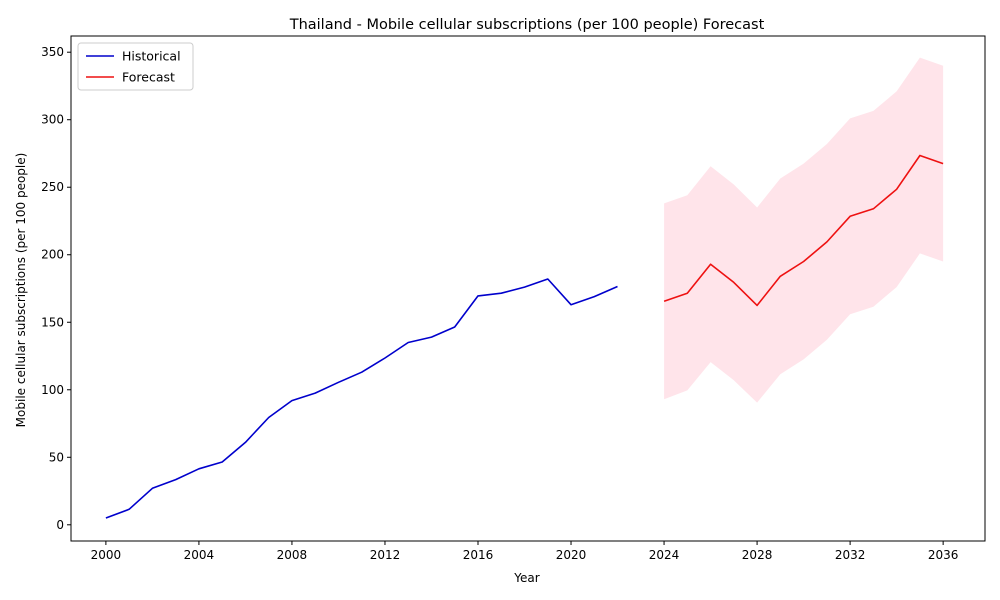 Image resolution: width=1000 pixels, height=600 pixels. Describe the element at coordinates (571, 555) in the screenshot. I see `x-tick-label: 2020` at that location.